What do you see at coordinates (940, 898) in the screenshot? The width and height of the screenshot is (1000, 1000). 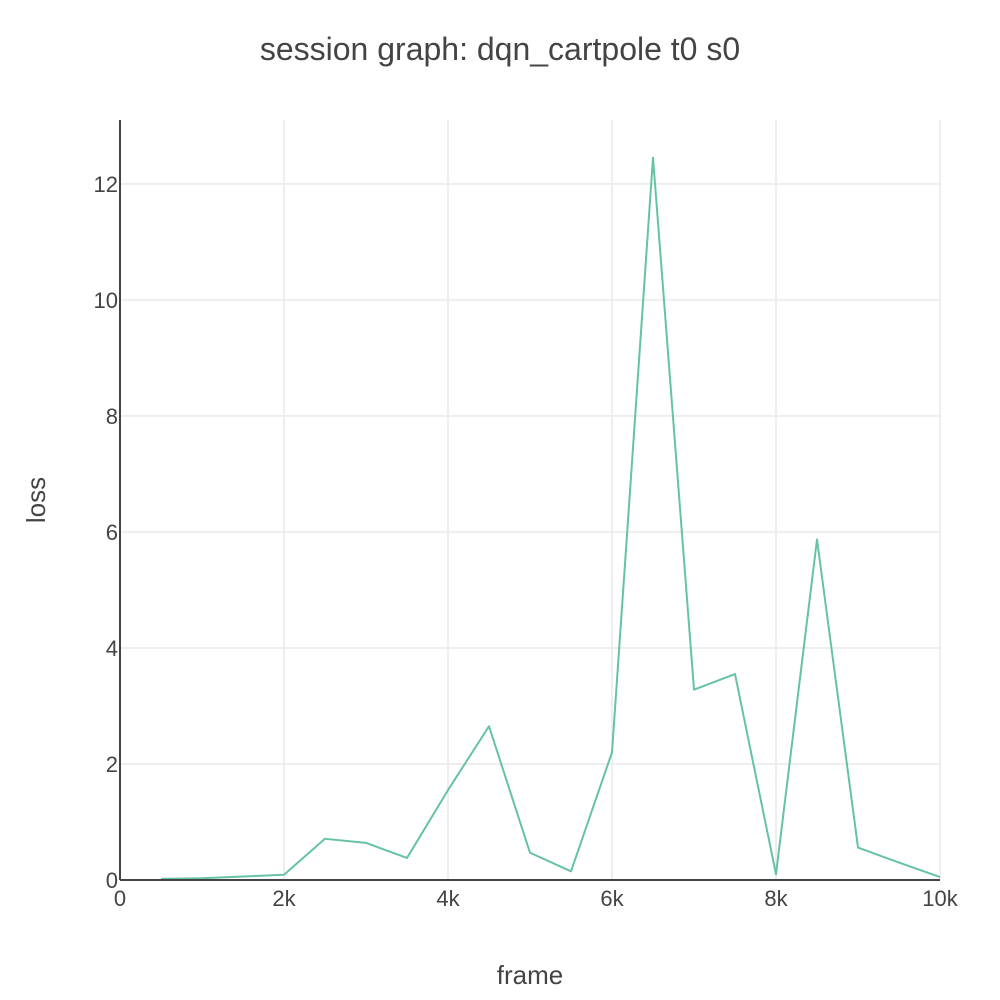 I see `x-tick-label: 10k` at bounding box center [940, 898].